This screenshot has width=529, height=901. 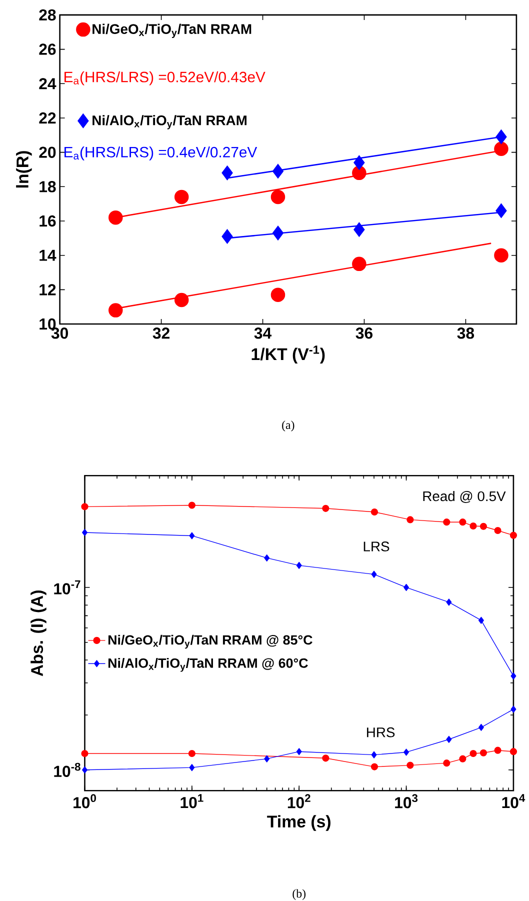 What do you see at coordinates (210, 641) in the screenshot?
I see `legend-label: Ni/GeO$_{x}$/TiO$_{y}$/TaN RRAM @ 85°C` at bounding box center [210, 641].